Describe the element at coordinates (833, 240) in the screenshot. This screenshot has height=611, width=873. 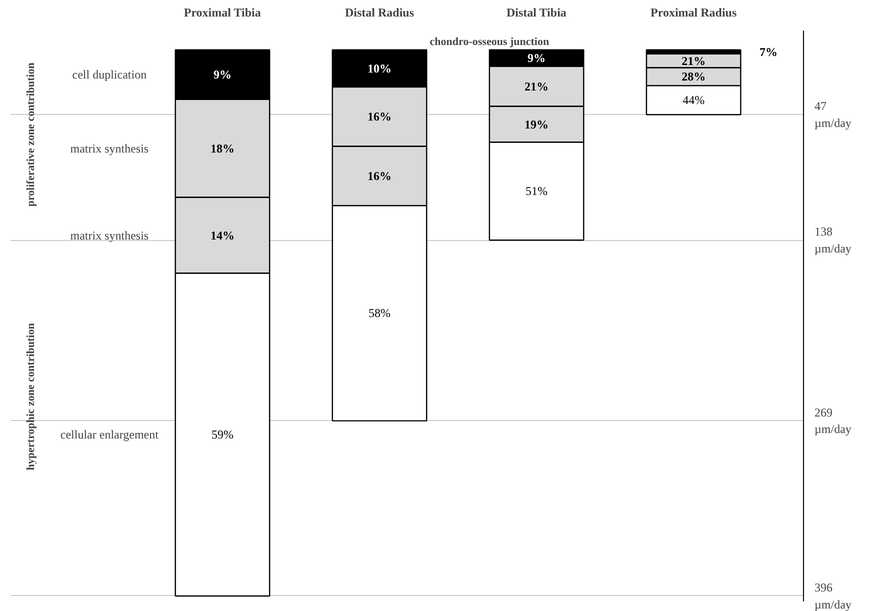
I see `y-tick-label: 138 µm/day` at that location.